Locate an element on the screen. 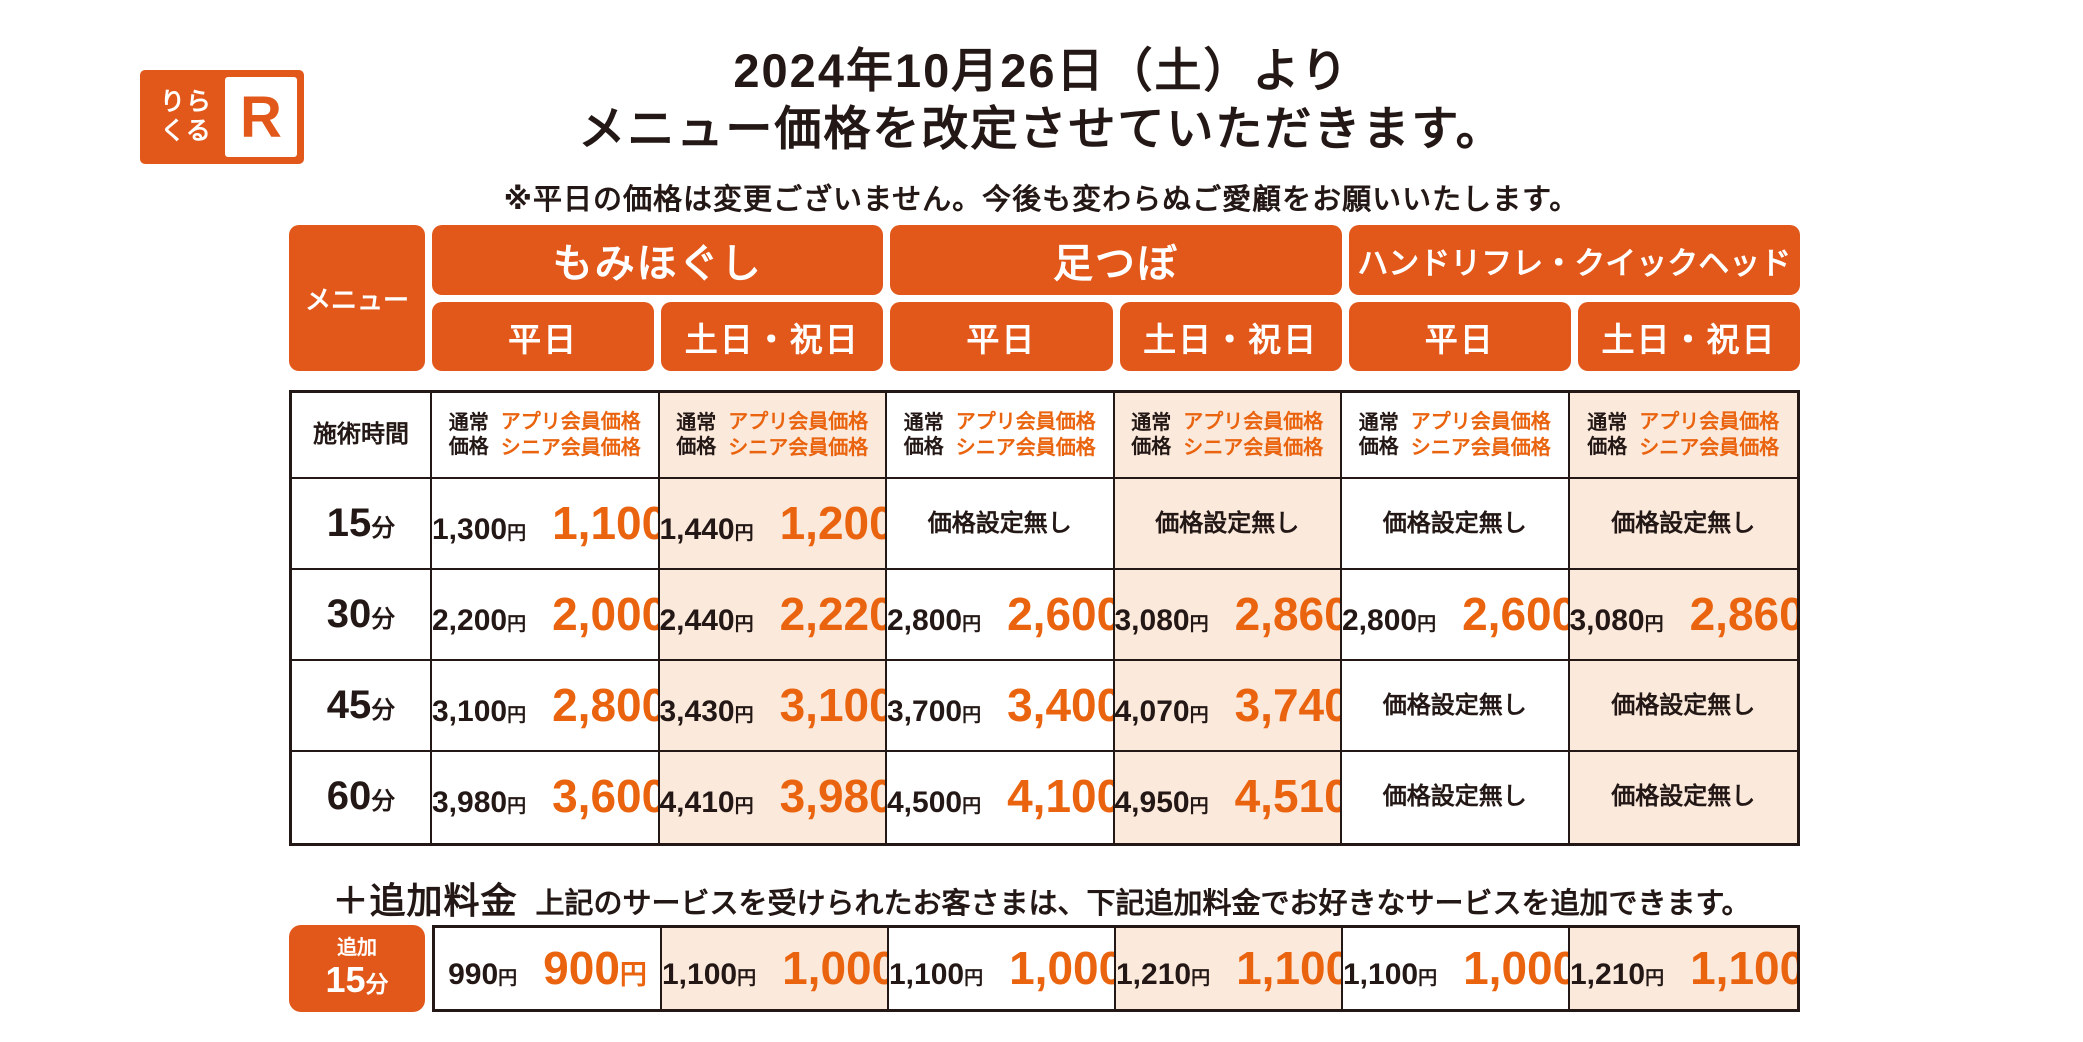 Image resolution: width=2083 pixels, height=1042 pixels. logo-text-line1: りら is located at coordinates (185, 102).